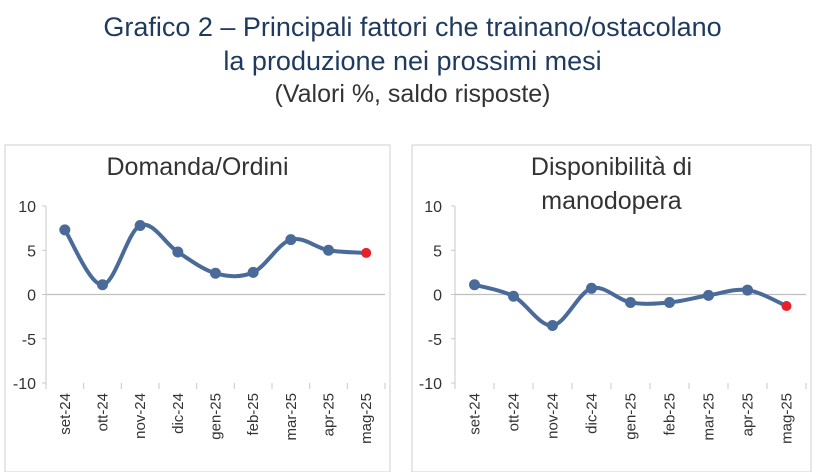 Image resolution: width=825 pixels, height=472 pixels. Describe the element at coordinates (611, 201) in the screenshot. I see `panel-title-line: manodopera` at that location.